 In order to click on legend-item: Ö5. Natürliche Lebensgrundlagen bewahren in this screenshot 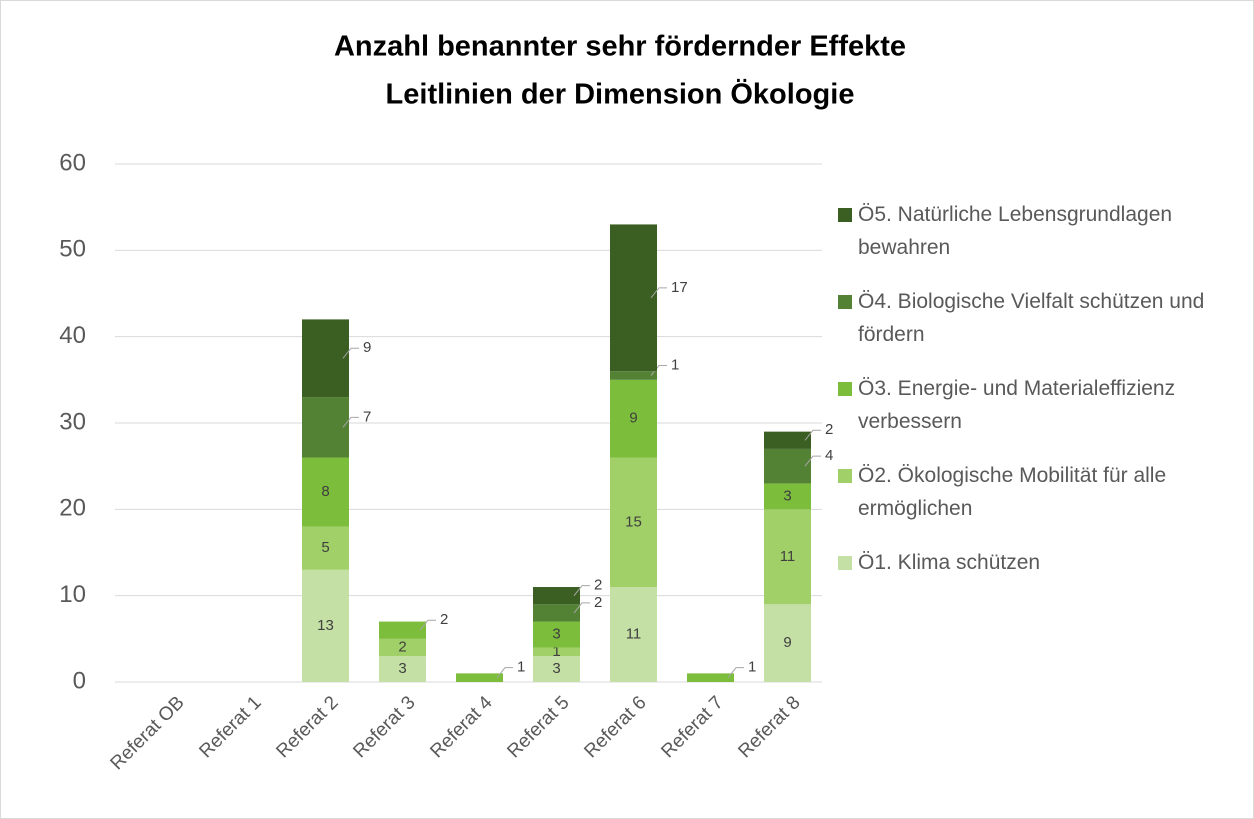, I will do `click(1043, 231)`.